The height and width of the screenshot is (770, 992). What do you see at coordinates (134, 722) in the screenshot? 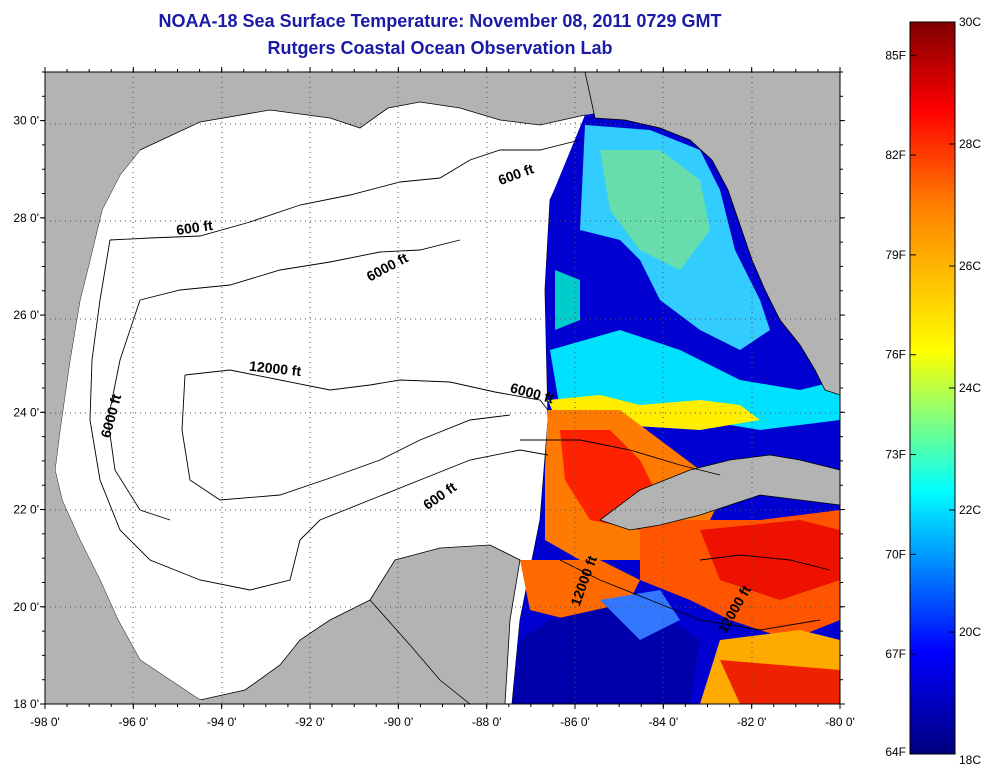
I see `x-tick-label: -96 0'` at bounding box center [134, 722].